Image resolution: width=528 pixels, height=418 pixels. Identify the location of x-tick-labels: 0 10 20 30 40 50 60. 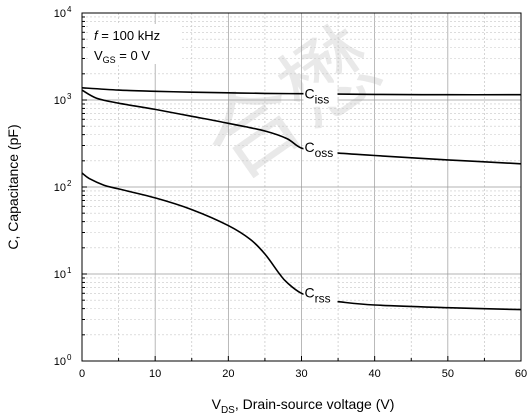
(303, 374).